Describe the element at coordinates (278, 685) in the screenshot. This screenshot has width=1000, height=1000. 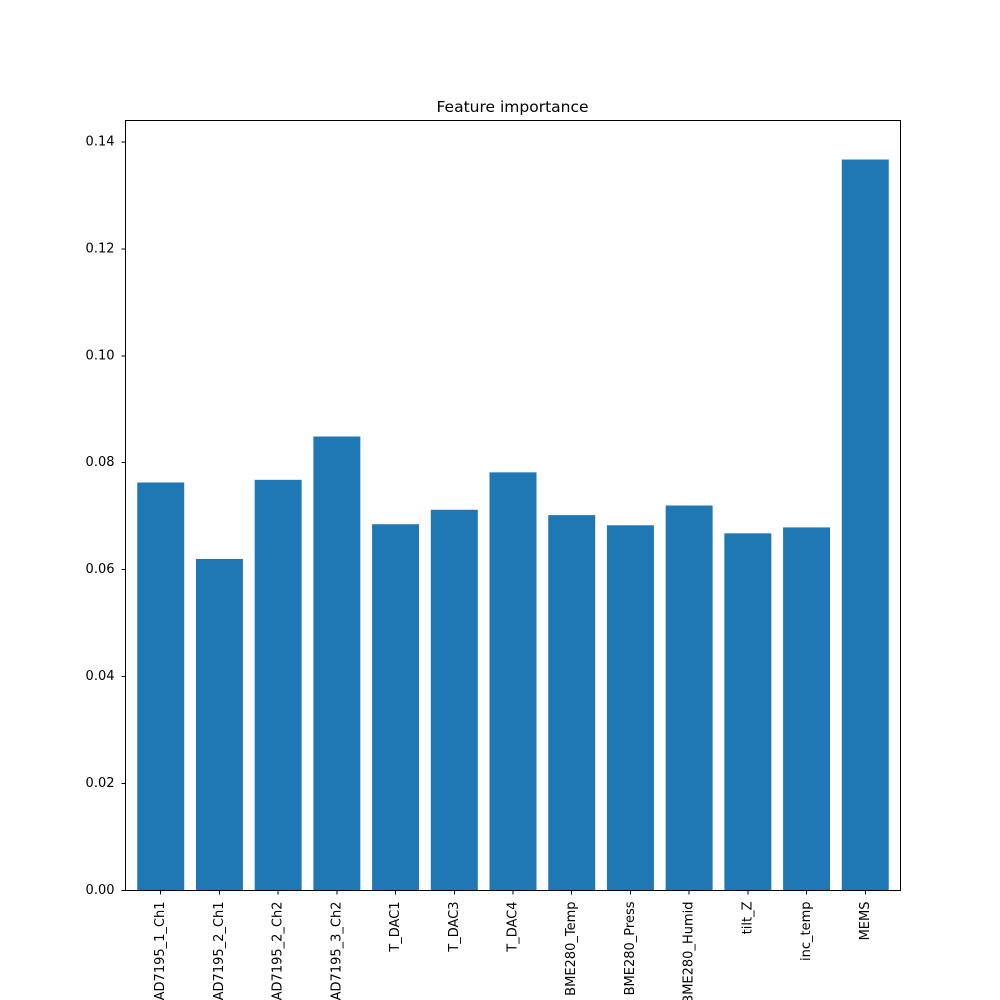
I see `bar-AD7195_2_Ch2` at that location.